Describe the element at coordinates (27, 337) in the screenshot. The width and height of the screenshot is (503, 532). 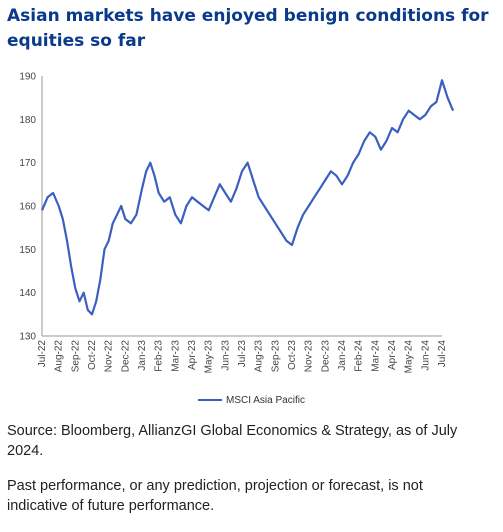
I see `y-tick-label: 130` at that location.